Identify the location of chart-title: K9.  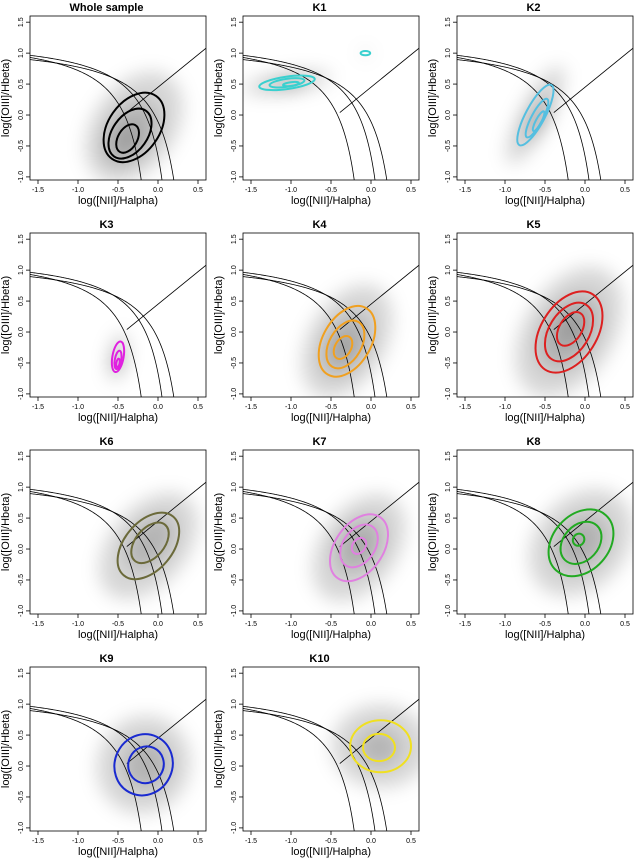
(106, 659).